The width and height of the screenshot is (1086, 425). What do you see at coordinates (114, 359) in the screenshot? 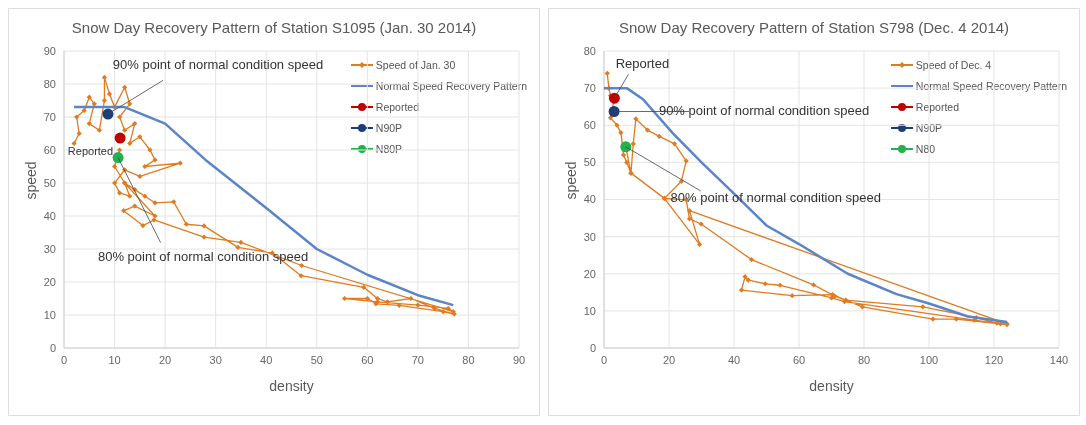
I see `x-tick-label: 10` at bounding box center [114, 359].